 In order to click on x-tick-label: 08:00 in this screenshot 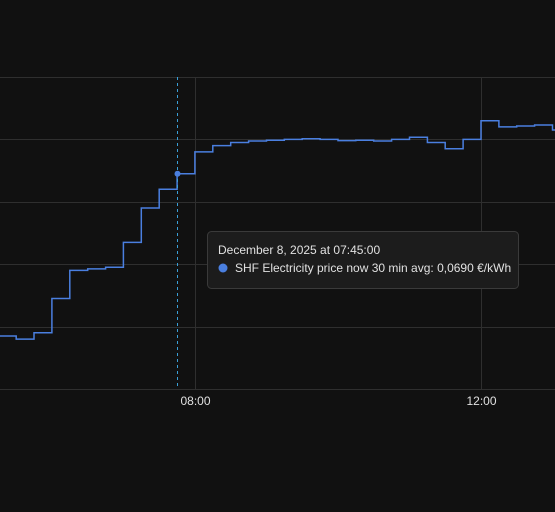, I will do `click(195, 401)`.